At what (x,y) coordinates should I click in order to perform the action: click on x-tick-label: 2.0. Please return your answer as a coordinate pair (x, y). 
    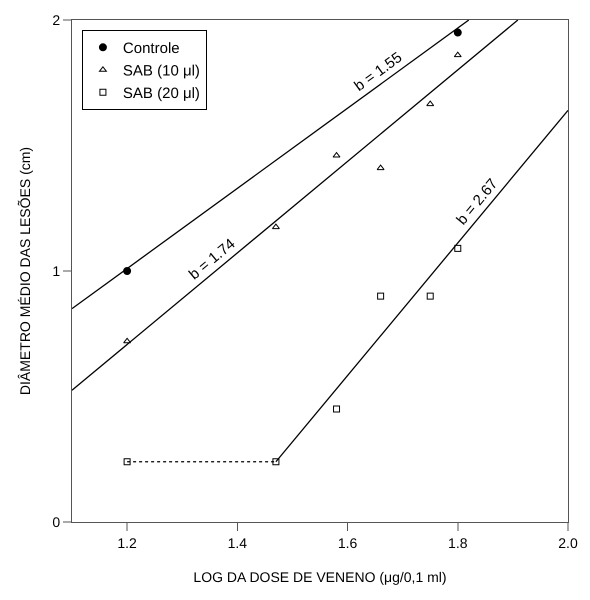
    Looking at the image, I should click on (568, 542).